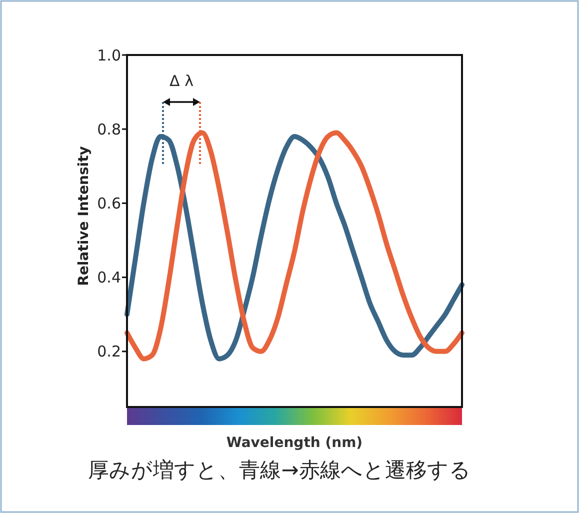 The width and height of the screenshot is (579, 513). What do you see at coordinates (294, 443) in the screenshot?
I see `x-axis-title: Wavelength (nm)` at bounding box center [294, 443].